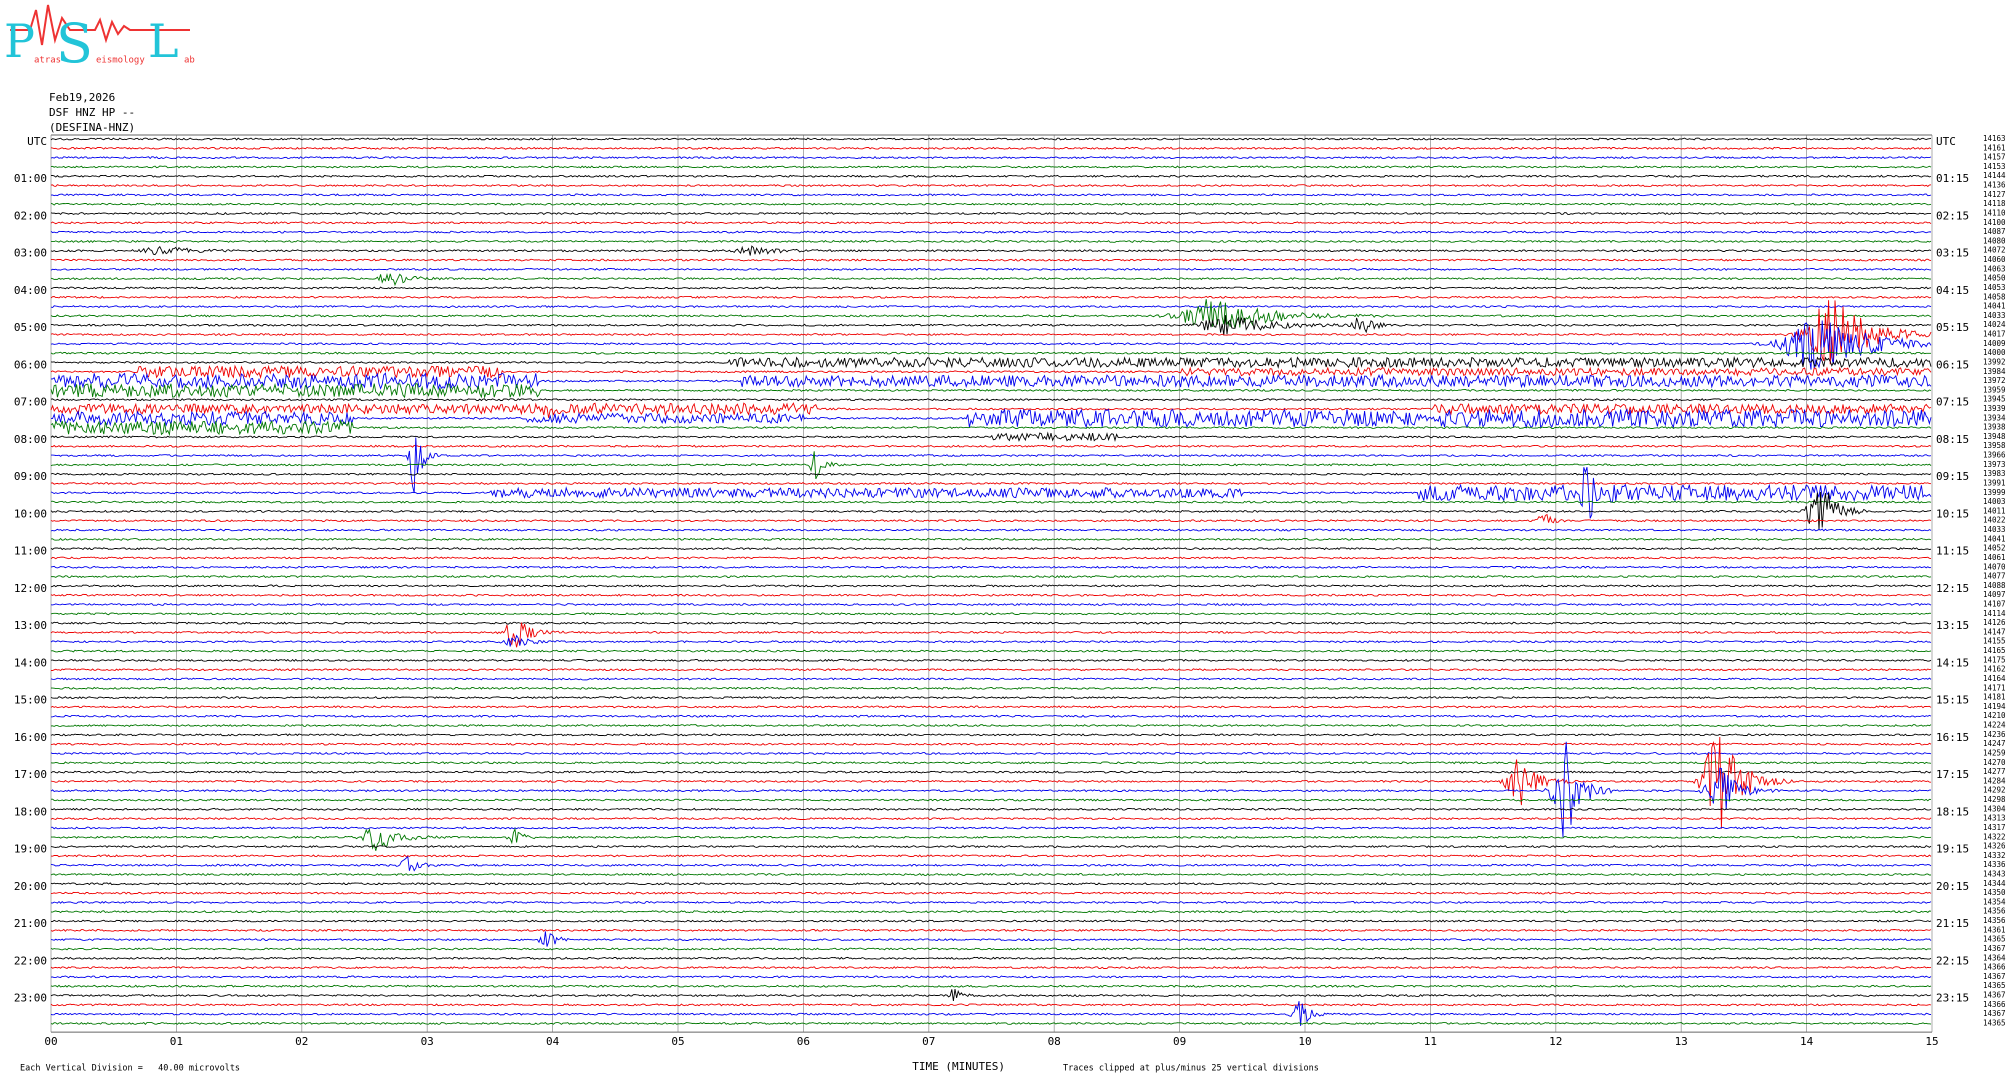 This screenshot has height=1080, width=2010. What do you see at coordinates (1994, 194) in the screenshot?
I see `row-count: 14127` at bounding box center [1994, 194].